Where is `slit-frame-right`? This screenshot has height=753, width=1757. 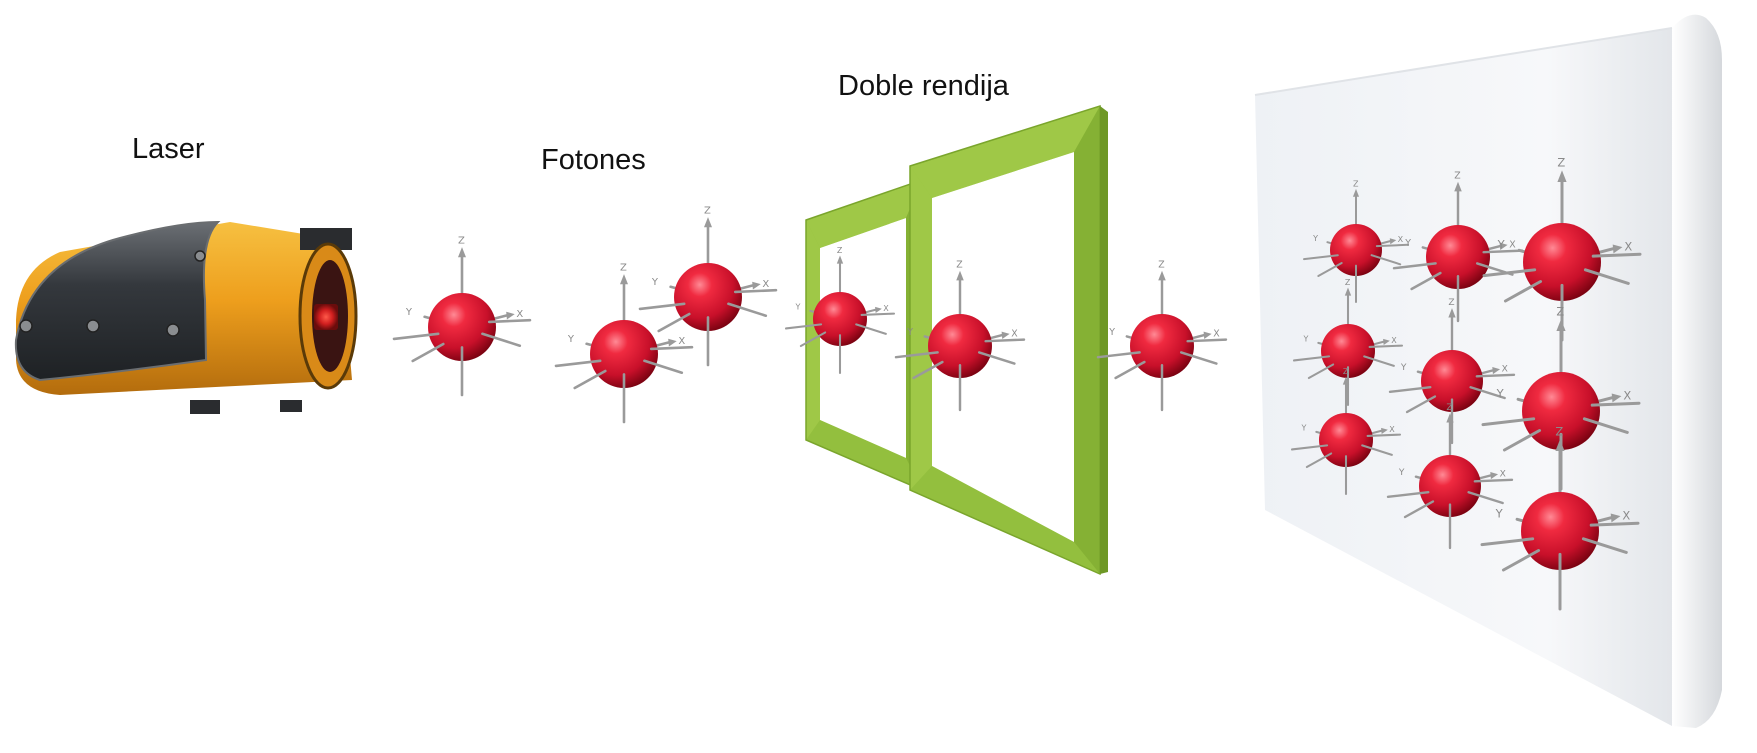
slit-frame-right is located at coordinates (1005, 340).